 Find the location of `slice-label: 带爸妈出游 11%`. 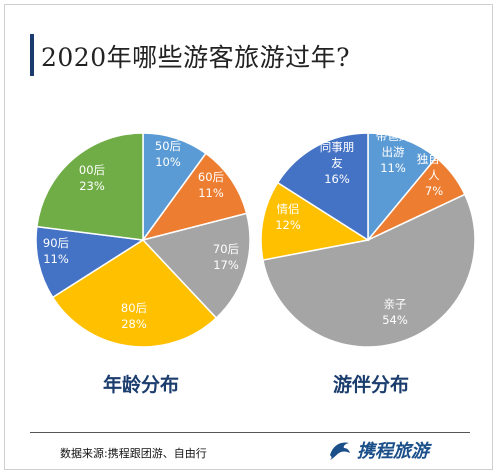

slice-label: 带爸妈出游 11% is located at coordinates (393, 152).